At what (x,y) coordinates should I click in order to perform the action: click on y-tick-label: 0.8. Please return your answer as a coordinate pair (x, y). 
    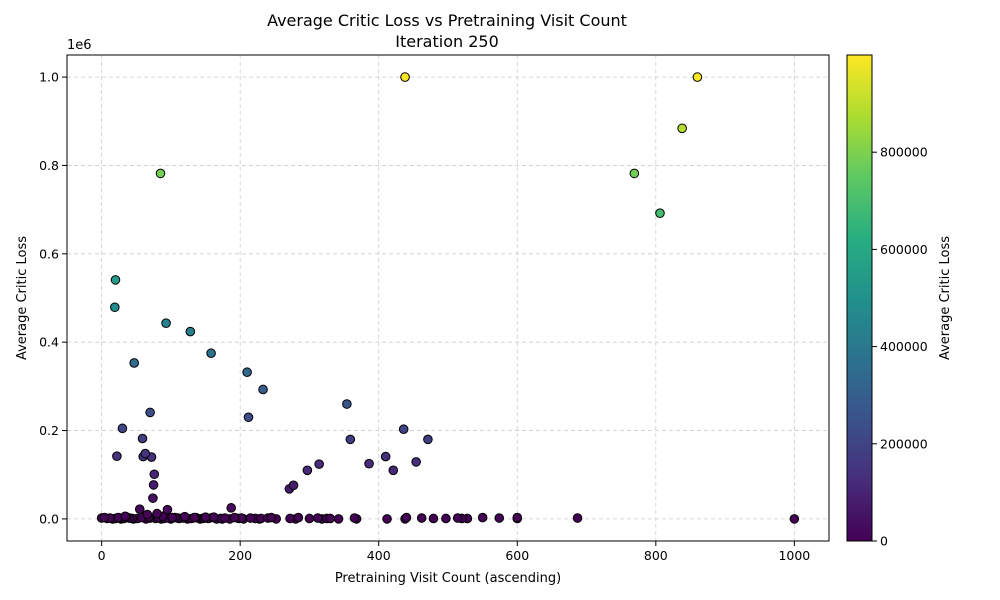
    Looking at the image, I should click on (49, 165).